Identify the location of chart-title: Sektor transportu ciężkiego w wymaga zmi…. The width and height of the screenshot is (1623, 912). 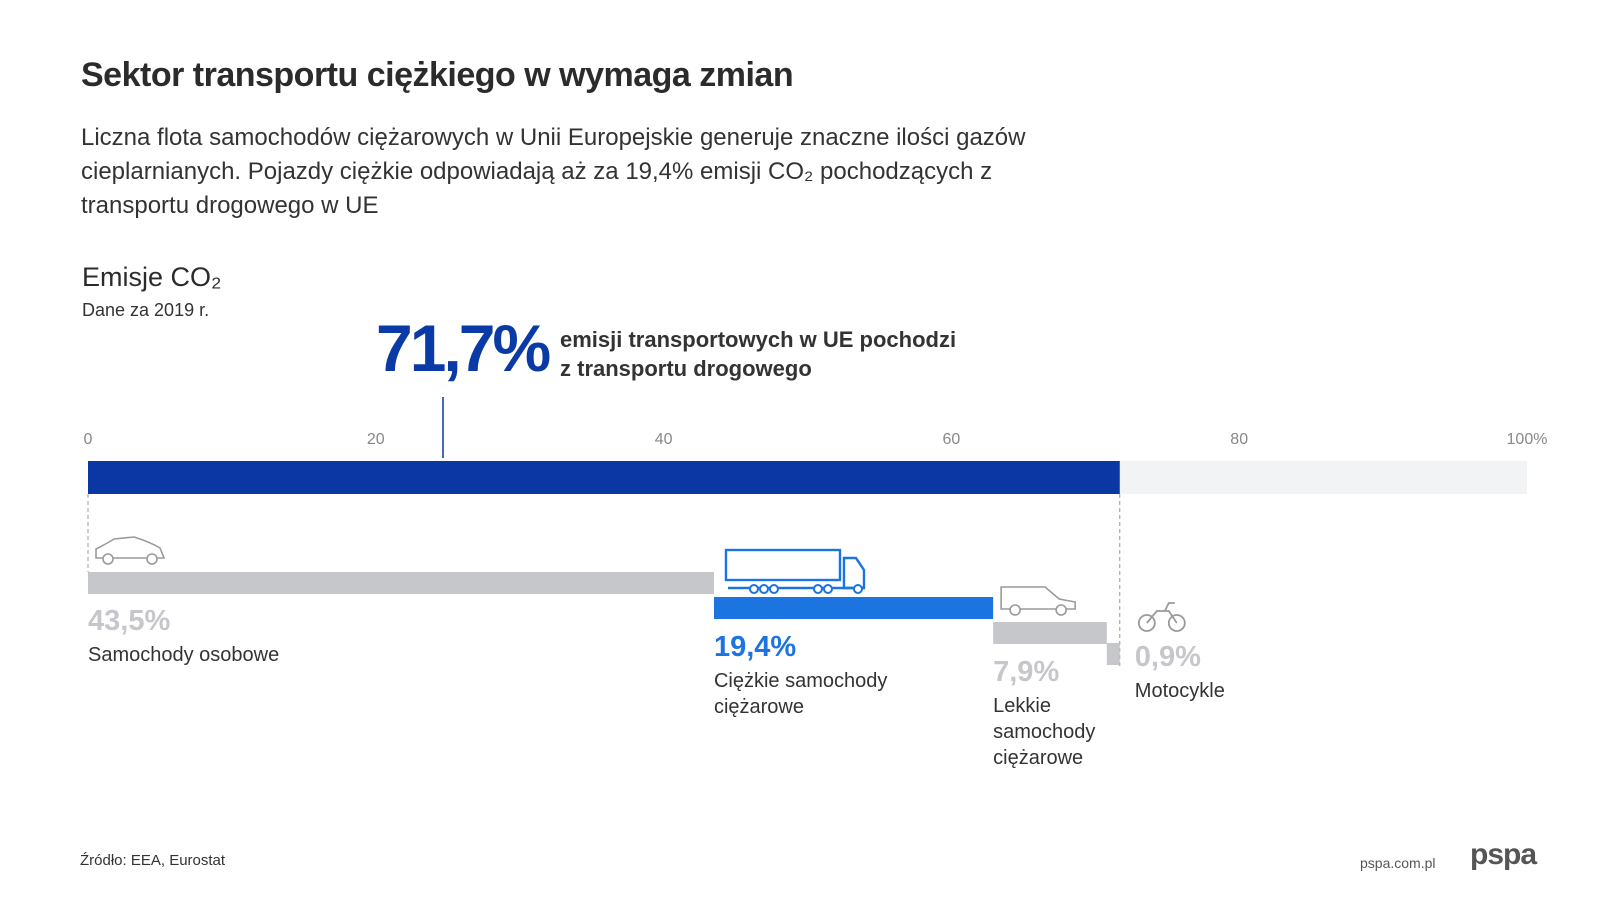
(437, 75).